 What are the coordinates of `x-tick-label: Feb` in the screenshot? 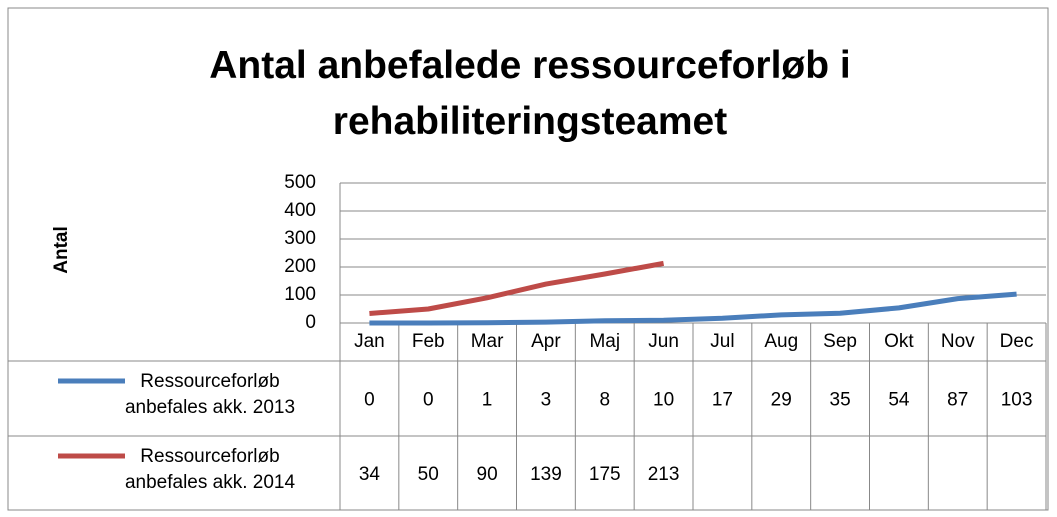 It's located at (428, 341).